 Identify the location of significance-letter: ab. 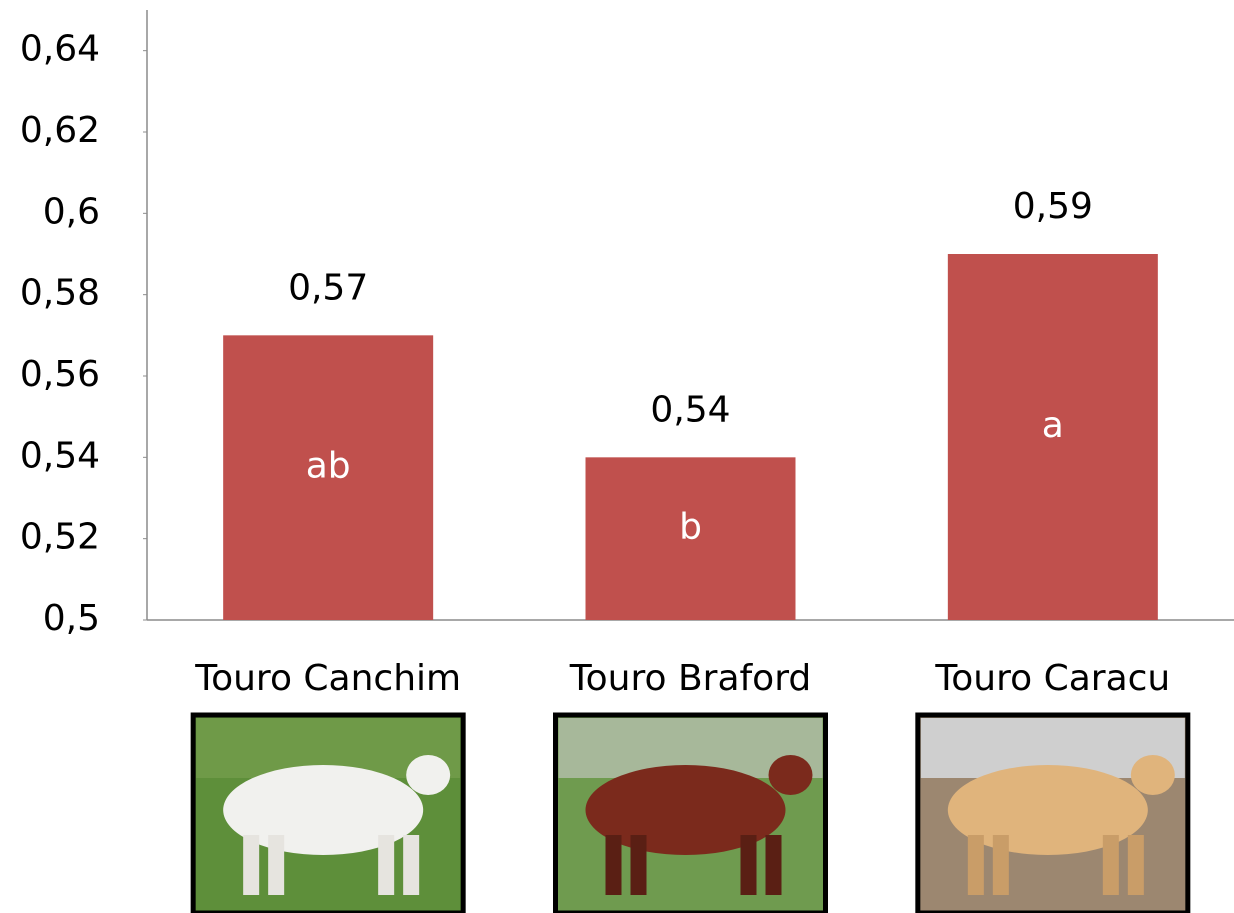
(328, 466).